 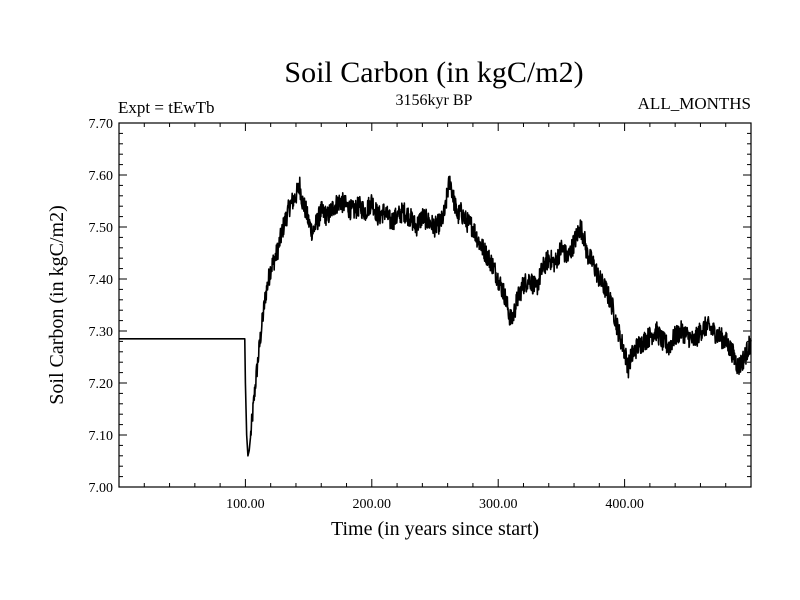 What do you see at coordinates (101, 176) in the screenshot?
I see `y-tick-label: 7.60` at bounding box center [101, 176].